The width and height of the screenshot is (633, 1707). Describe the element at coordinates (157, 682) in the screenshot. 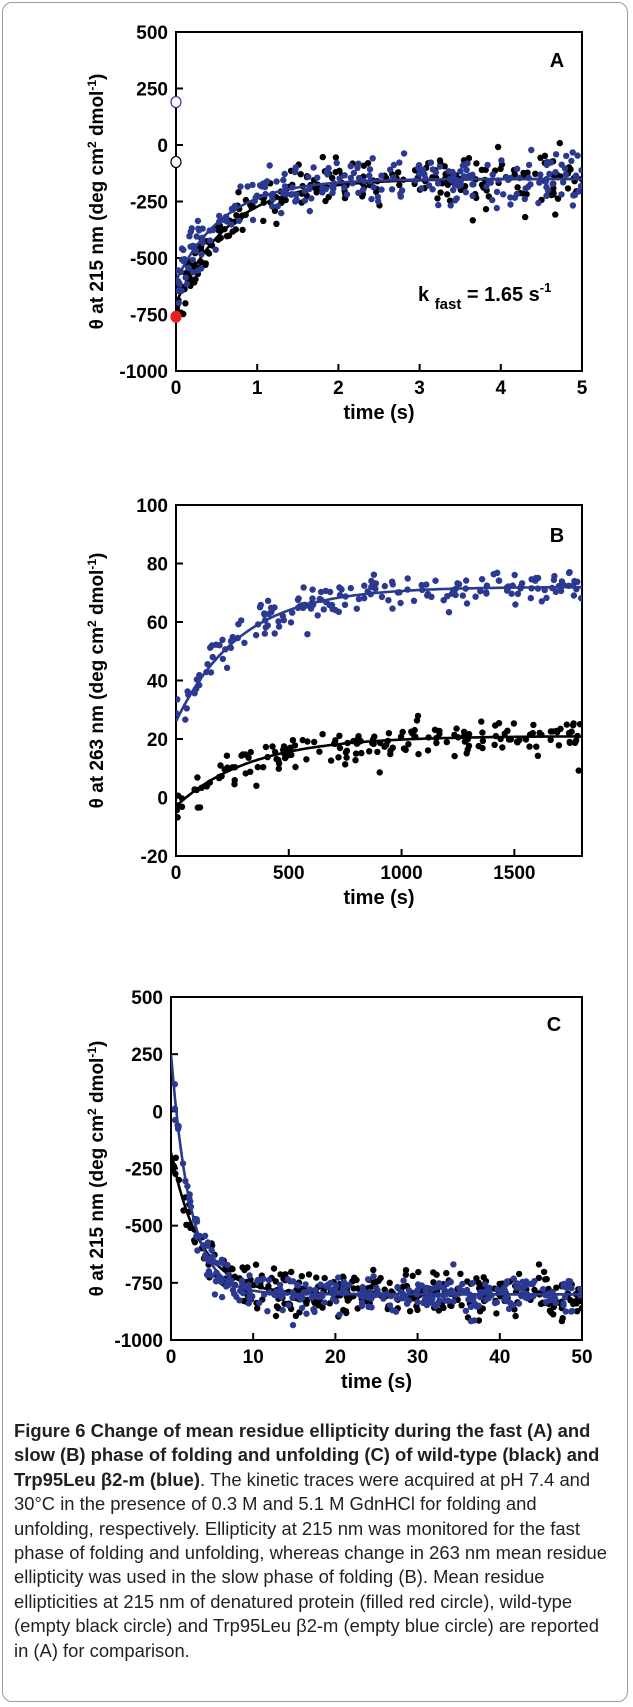

I see `y-tick-label: 40` at that location.